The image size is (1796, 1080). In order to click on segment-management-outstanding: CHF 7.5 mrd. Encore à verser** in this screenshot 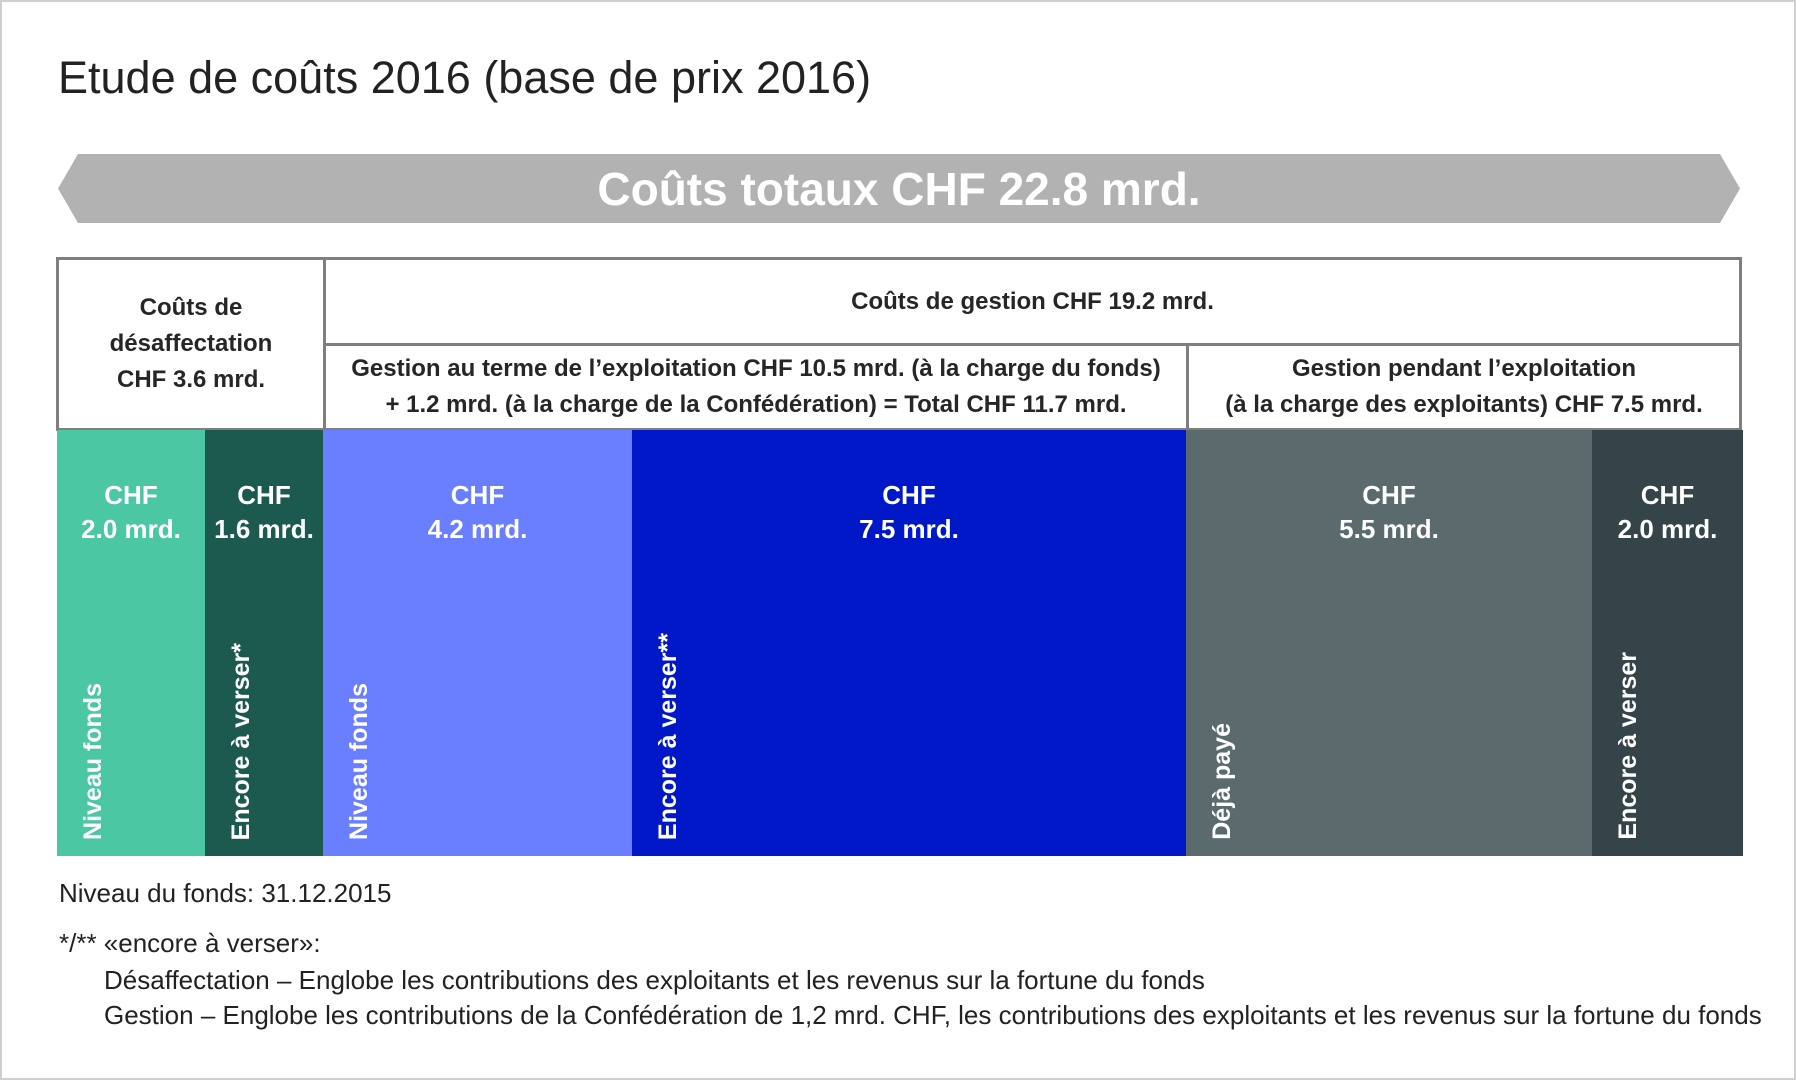, I will do `click(909, 643)`.